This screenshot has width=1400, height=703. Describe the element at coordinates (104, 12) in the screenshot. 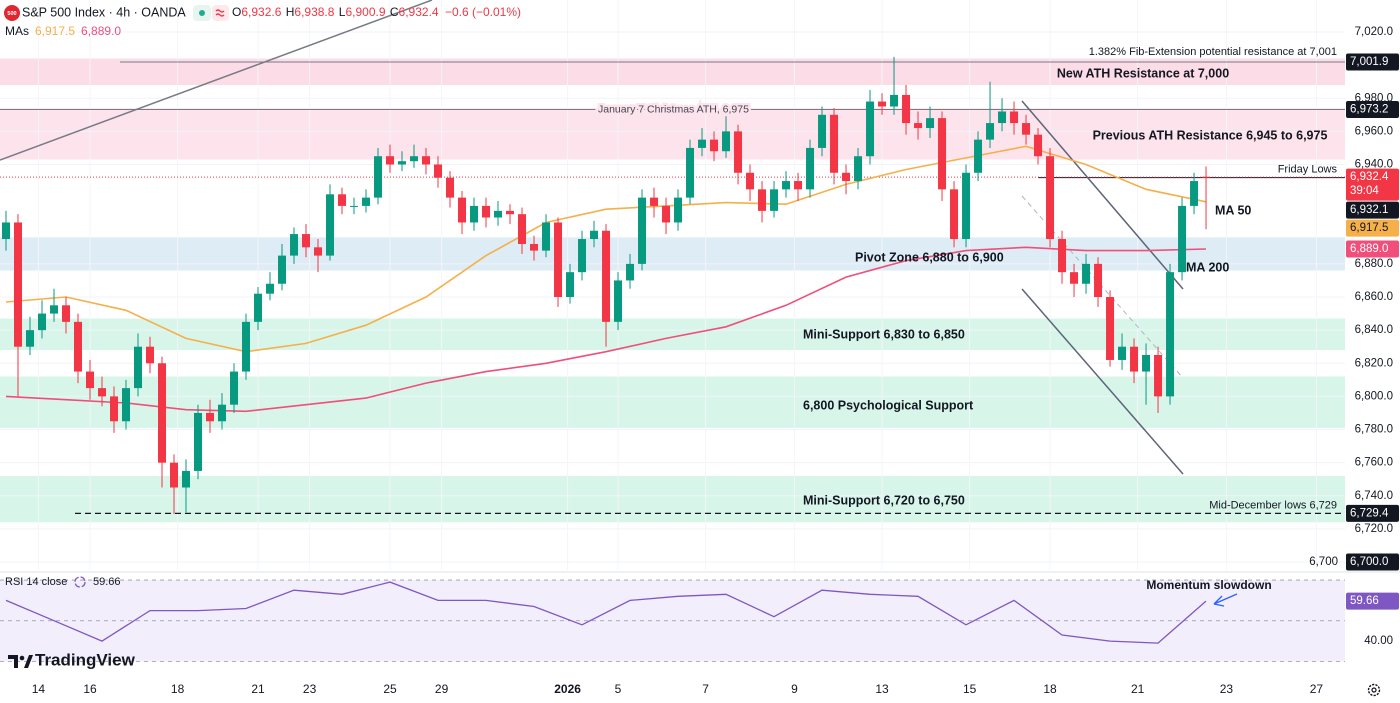

I see `symbol-title: S&P 500 Index · 4h · OANDA` at that location.